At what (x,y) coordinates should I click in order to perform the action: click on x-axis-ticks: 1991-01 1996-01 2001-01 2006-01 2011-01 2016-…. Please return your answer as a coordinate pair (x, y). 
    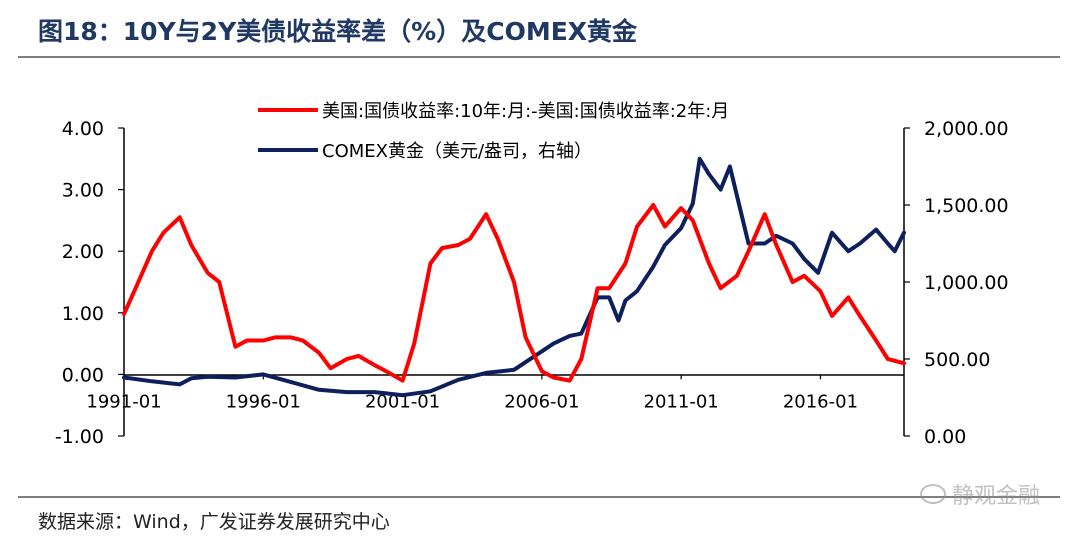
    Looking at the image, I should click on (472, 393).